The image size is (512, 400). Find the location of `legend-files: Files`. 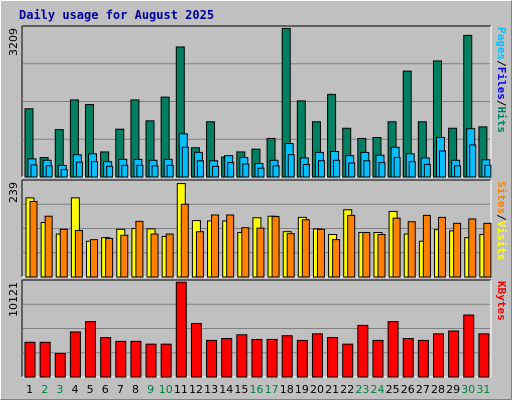

legend-files: Files is located at coordinates (501, 83).